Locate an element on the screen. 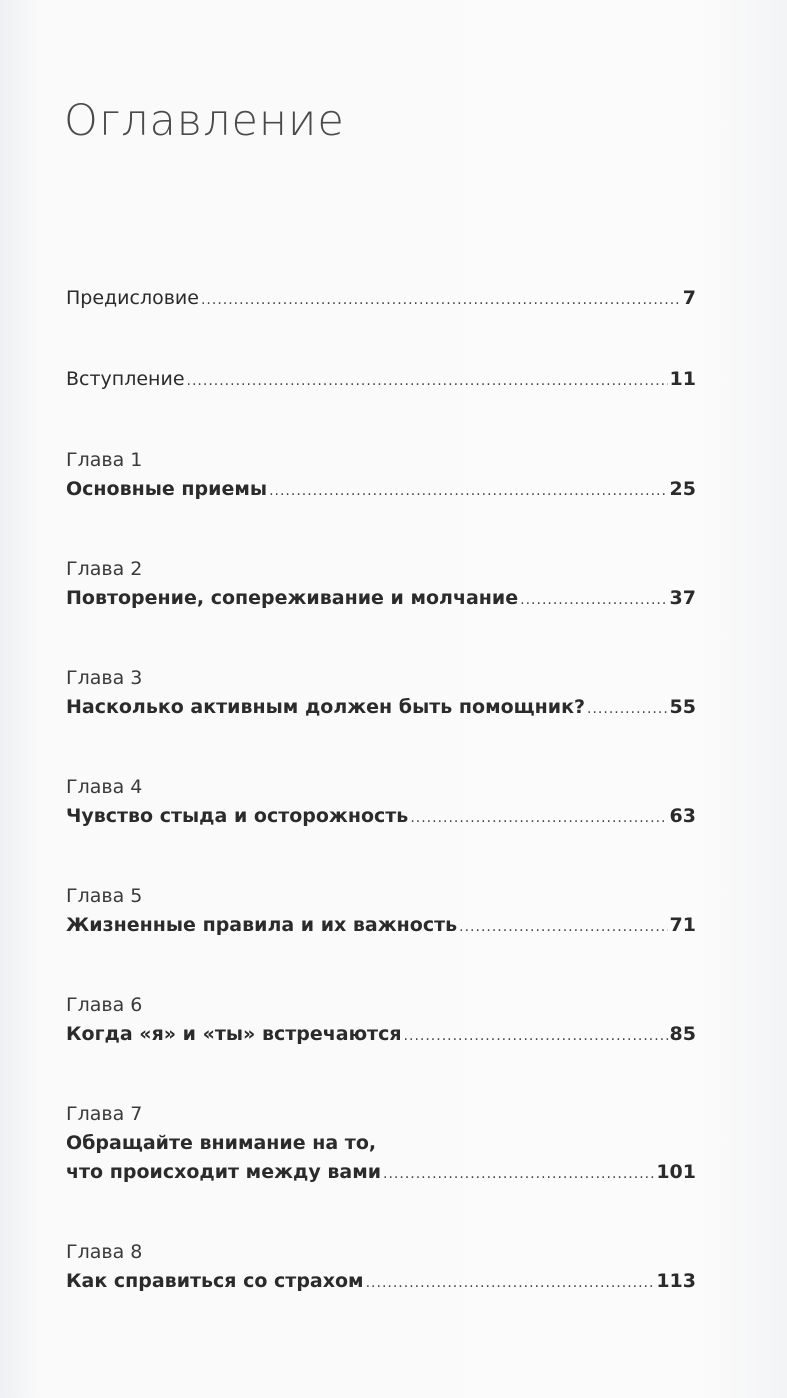 The width and height of the screenshot is (787, 1398). page-number: 37 is located at coordinates (682, 598).